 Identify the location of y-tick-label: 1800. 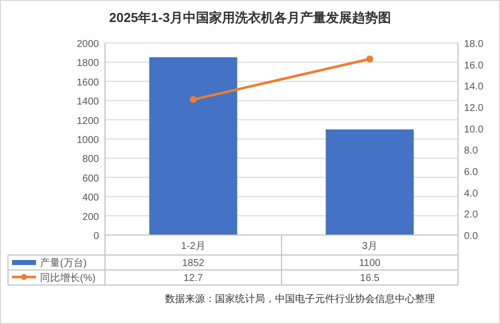
(88, 64).